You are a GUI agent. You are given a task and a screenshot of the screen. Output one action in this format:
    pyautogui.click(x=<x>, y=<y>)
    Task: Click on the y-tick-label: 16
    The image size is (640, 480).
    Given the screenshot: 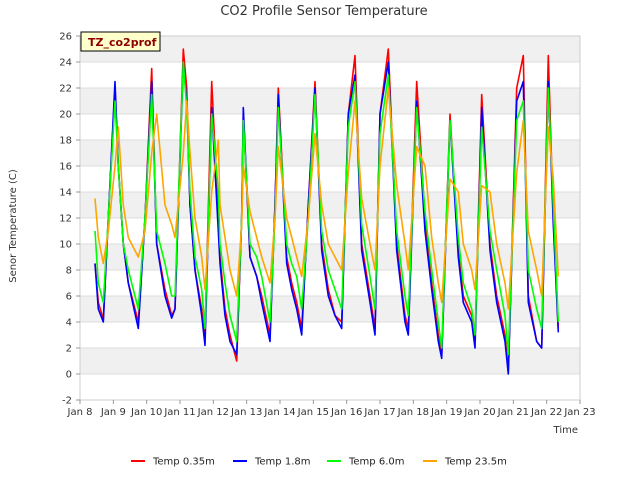 What is the action you would take?
    pyautogui.click(x=65, y=167)
    